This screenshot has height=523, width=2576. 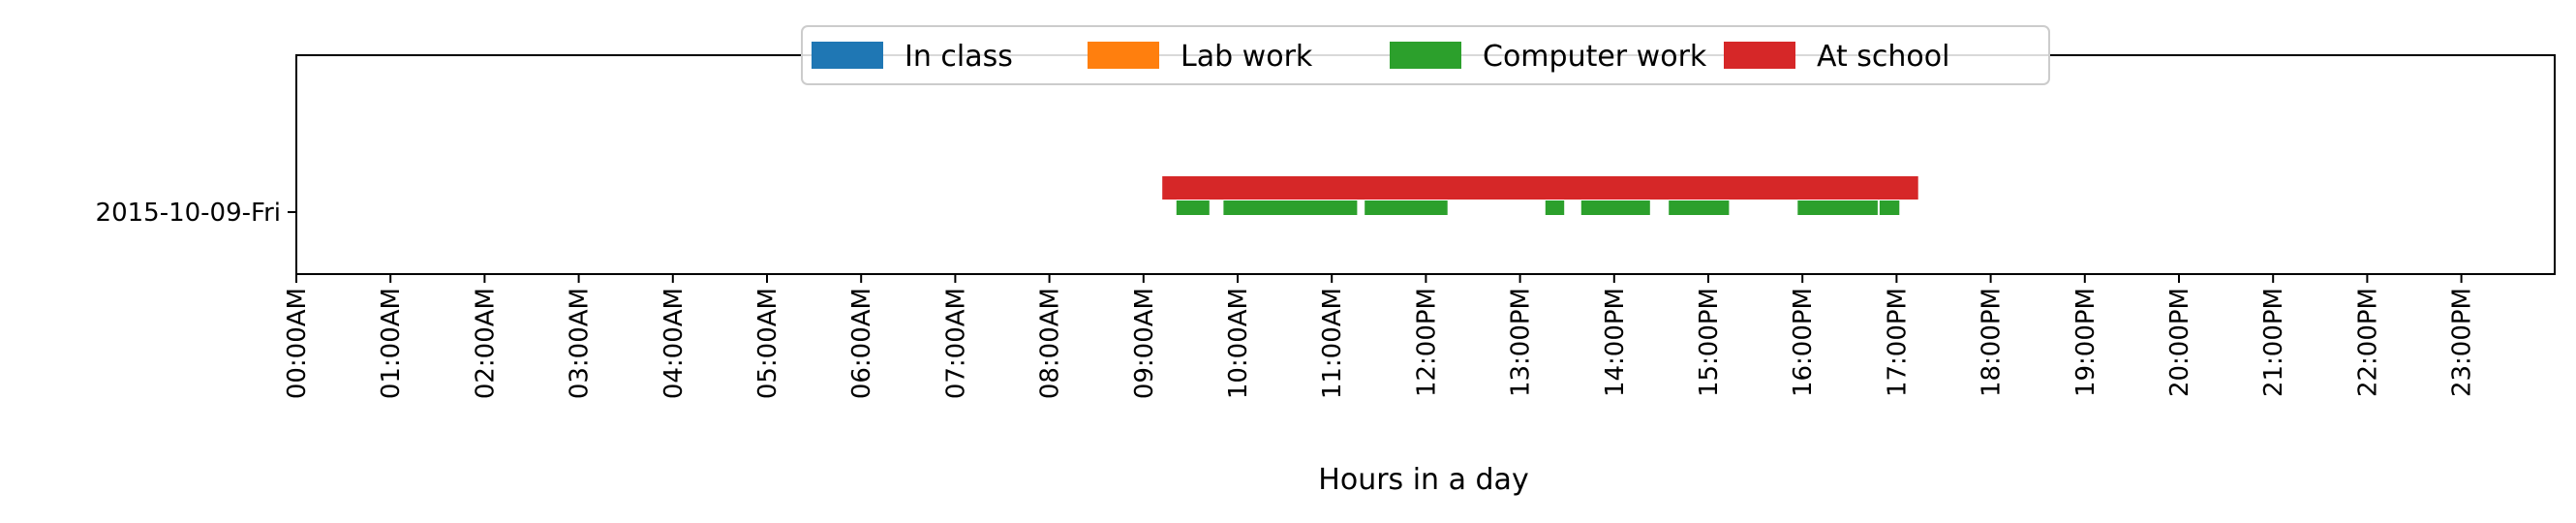 I want to click on x-tick-label: 23:00PM, so click(x=2462, y=342).